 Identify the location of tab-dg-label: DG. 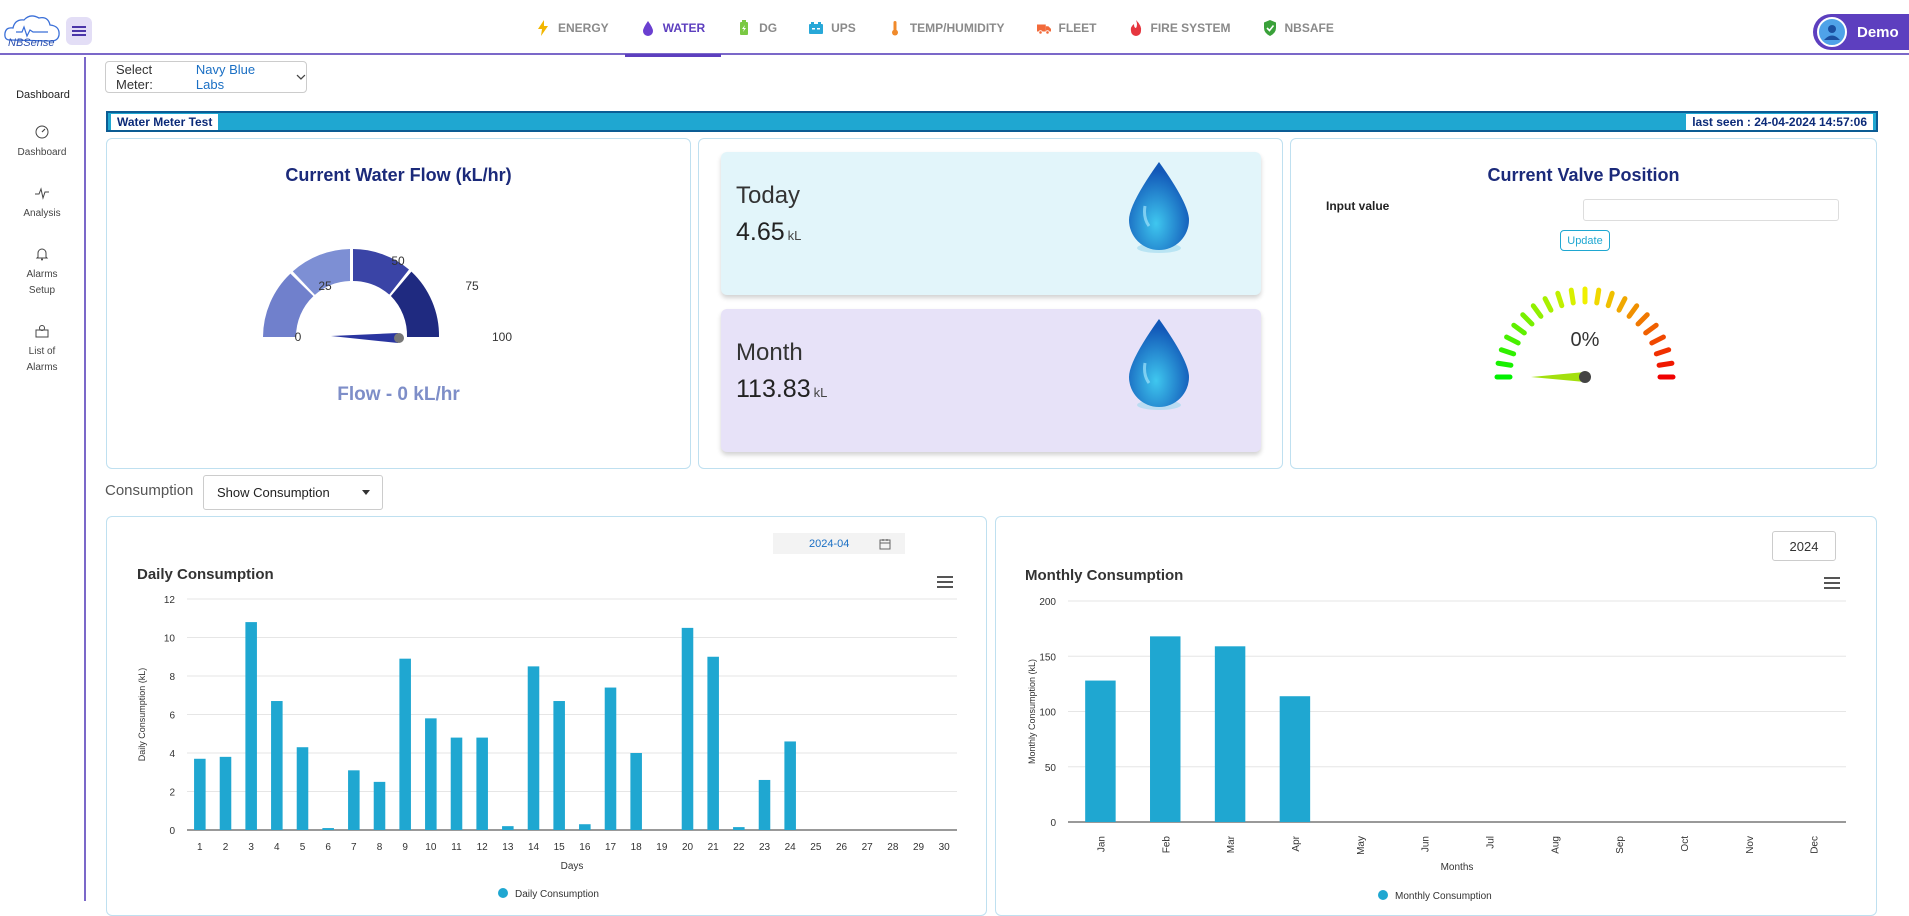
(768, 27).